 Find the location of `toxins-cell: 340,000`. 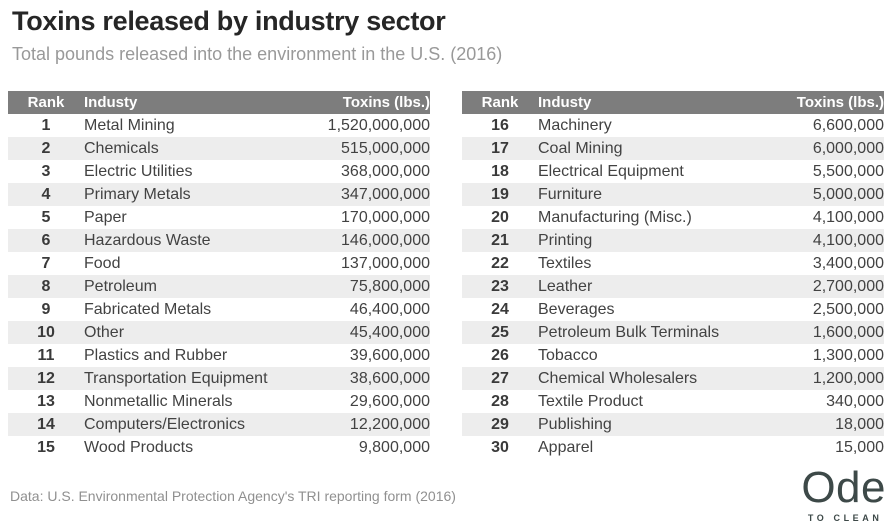

toxins-cell: 340,000 is located at coordinates (855, 401).